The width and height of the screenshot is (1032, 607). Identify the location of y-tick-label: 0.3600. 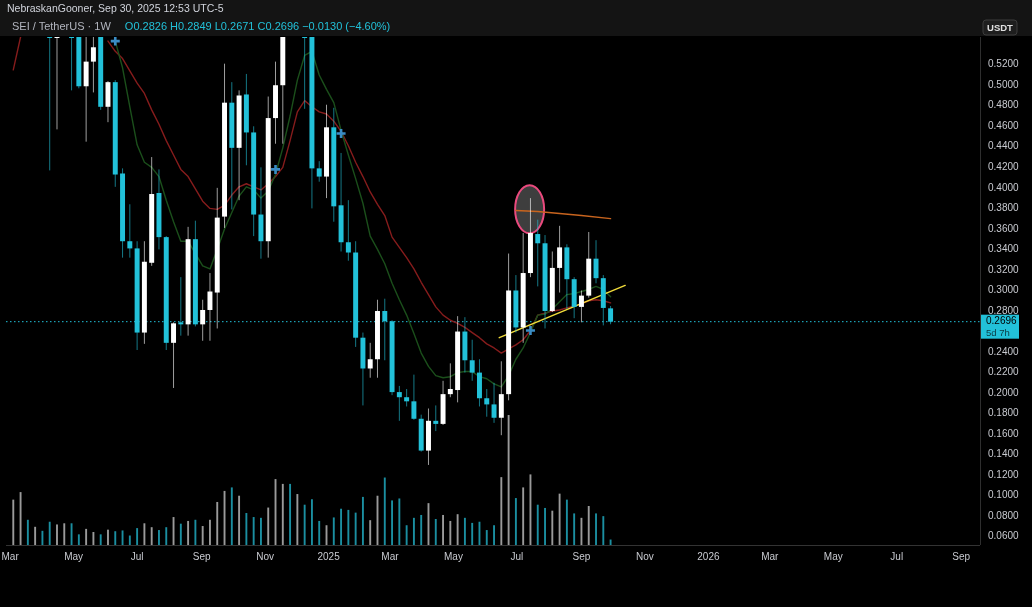
(1004, 228).